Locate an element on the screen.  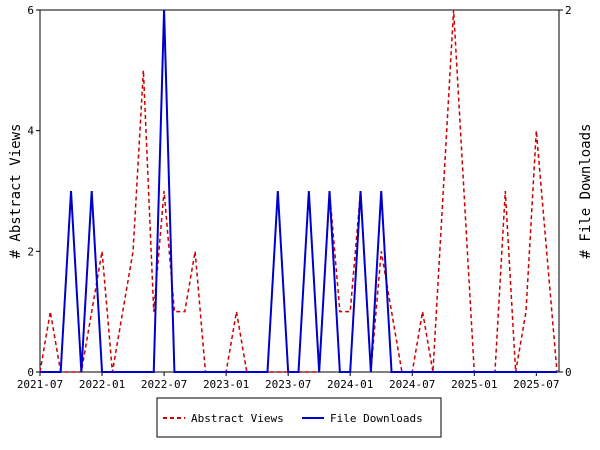
x-tick-label: 2024-01 is located at coordinates (350, 384).